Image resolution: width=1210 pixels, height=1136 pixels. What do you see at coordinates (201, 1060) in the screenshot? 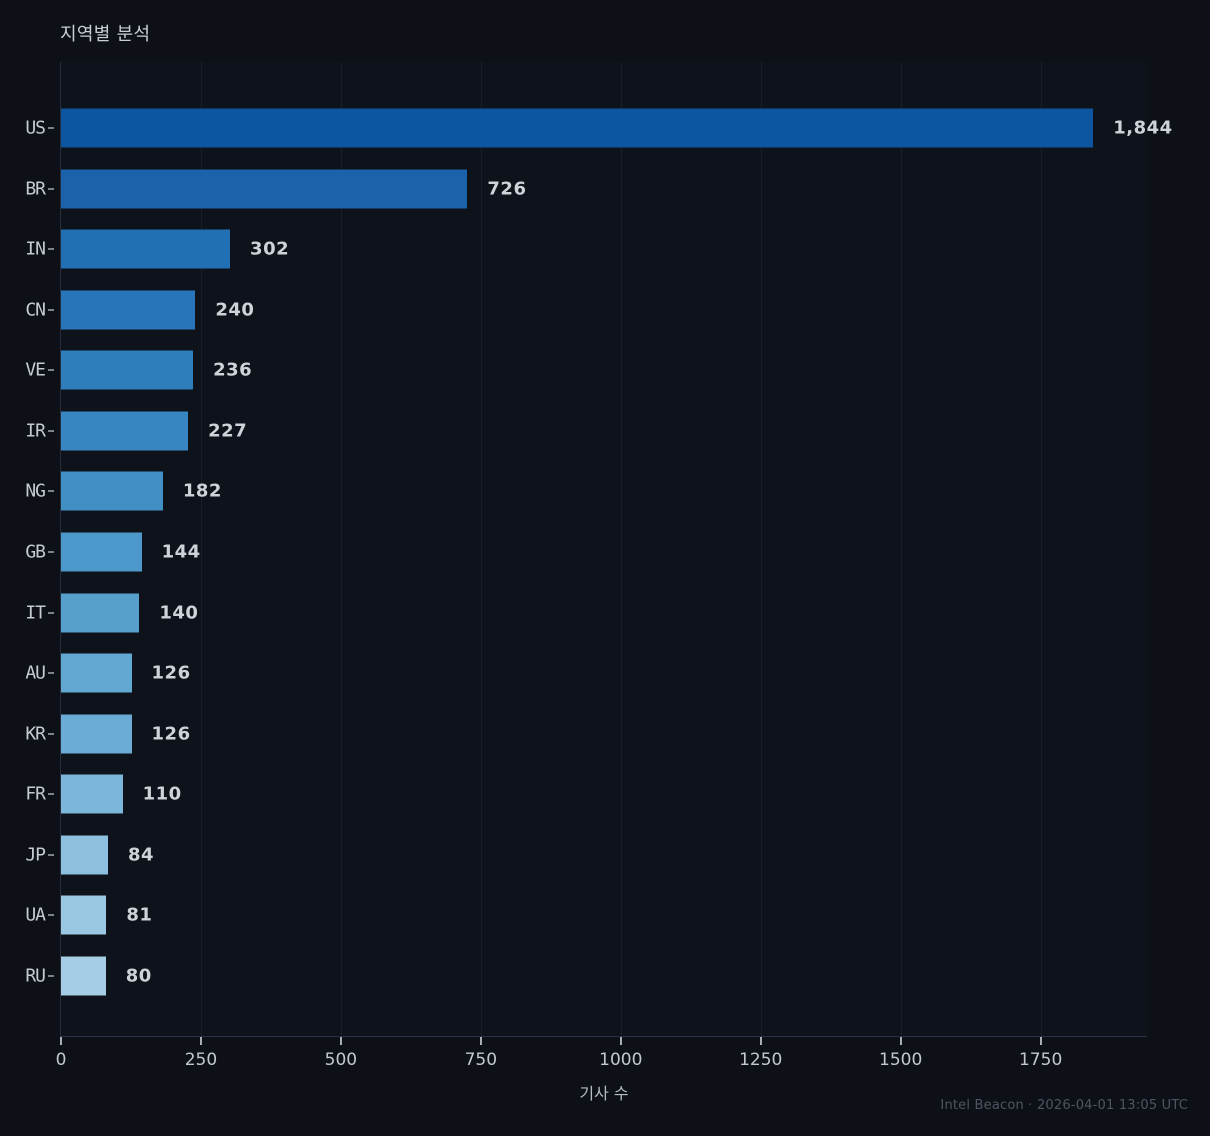
I see `x-tick-label-250: 250` at bounding box center [201, 1060].